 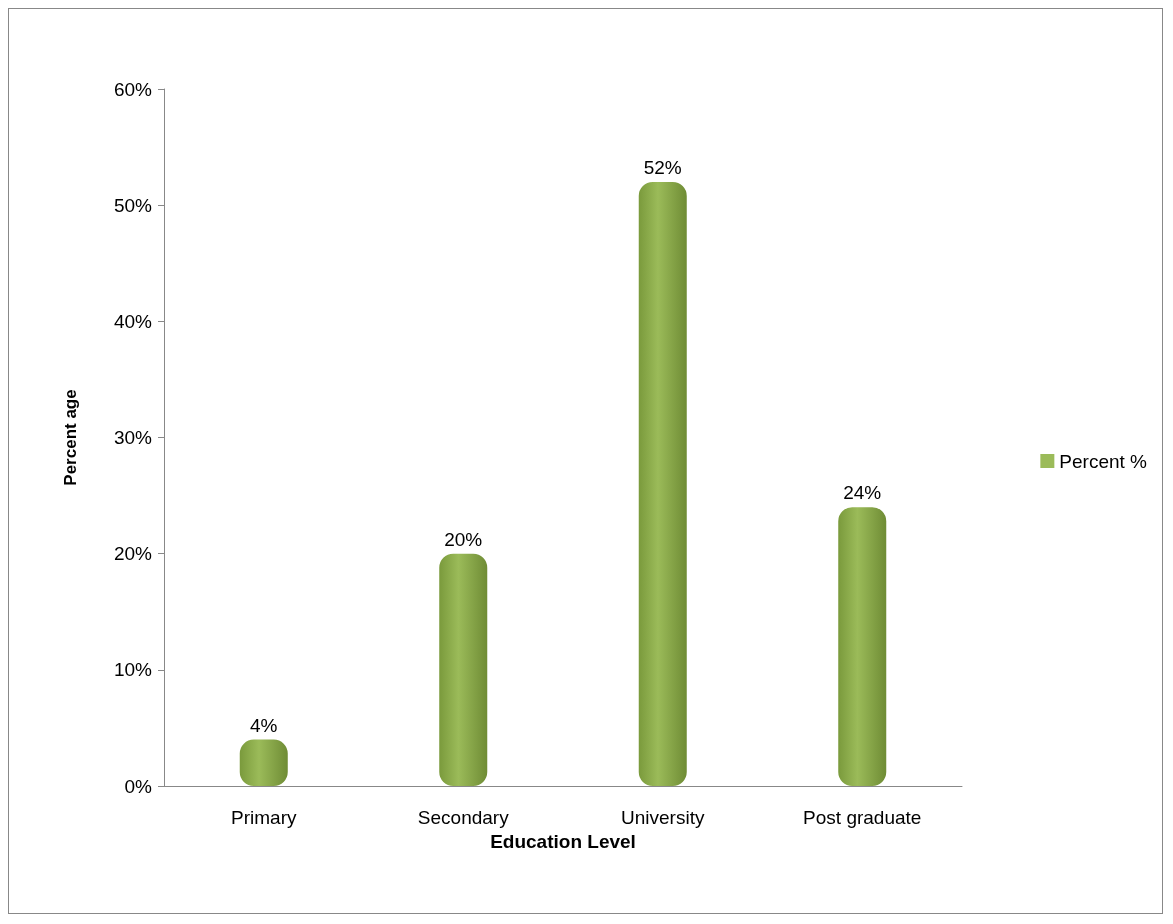 What do you see at coordinates (862, 493) in the screenshot?
I see `data-label: 24%` at bounding box center [862, 493].